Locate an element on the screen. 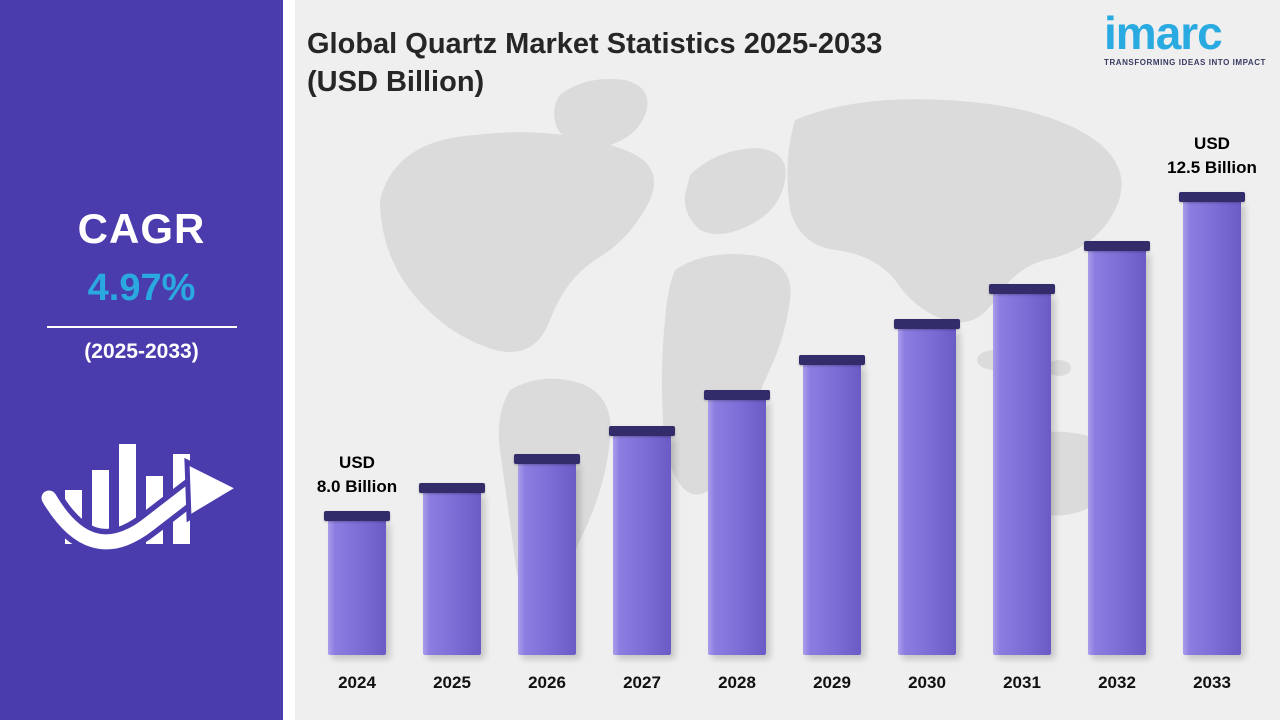 This screenshot has width=1280, height=720. imarc-logo: imarc TRANSFORMING IDEAS INTO IMPACT is located at coordinates (1185, 38).